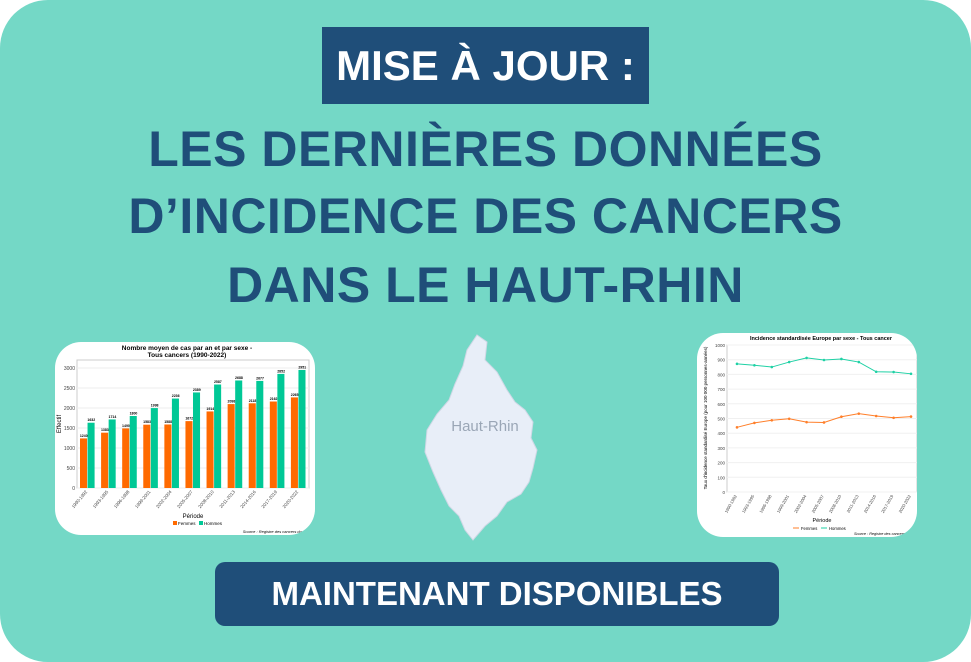  Describe the element at coordinates (69, 429) in the screenshot. I see `y-tick-label: 1500` at that location.